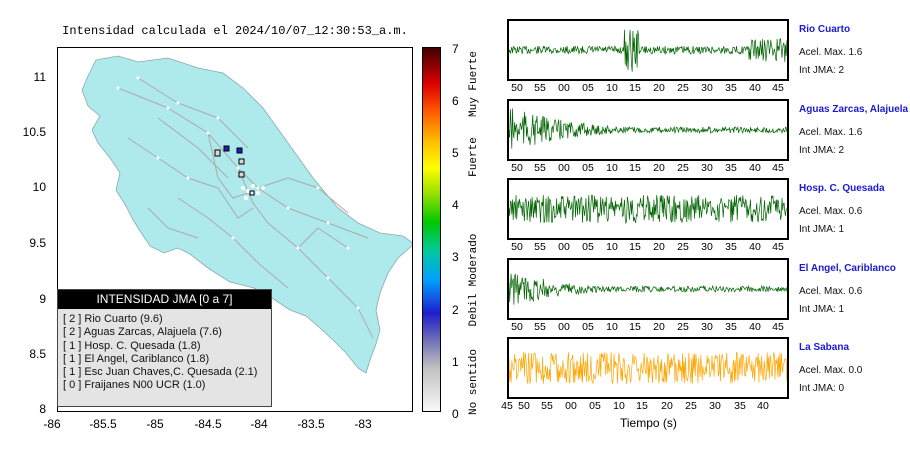  I want to click on map-x-tick-label: -84.5, so click(208, 424).